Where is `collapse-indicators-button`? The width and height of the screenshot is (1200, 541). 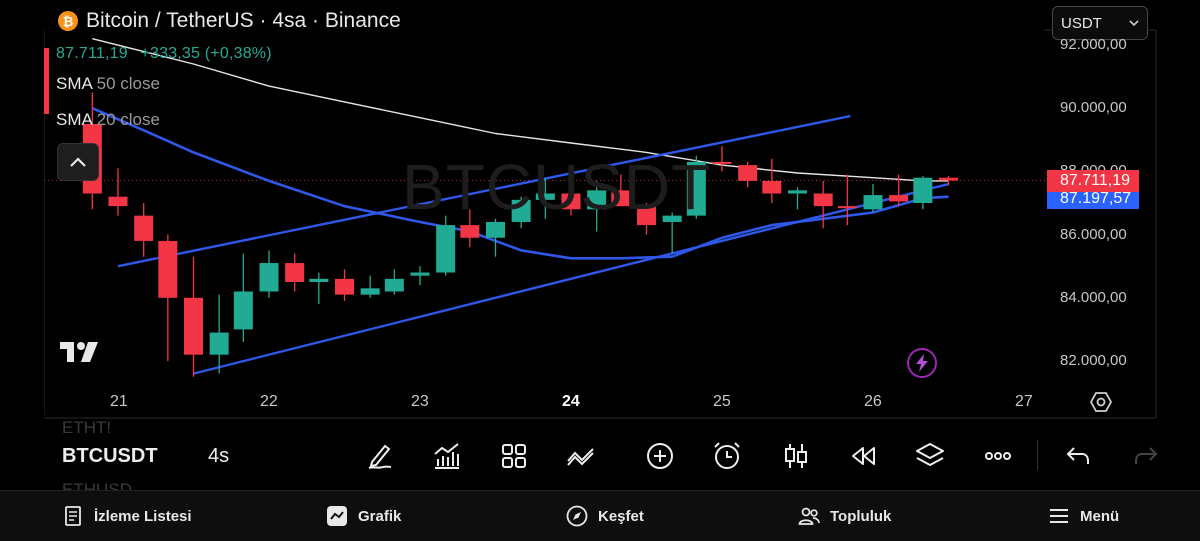 collapse-indicators-button is located at coordinates (78, 162).